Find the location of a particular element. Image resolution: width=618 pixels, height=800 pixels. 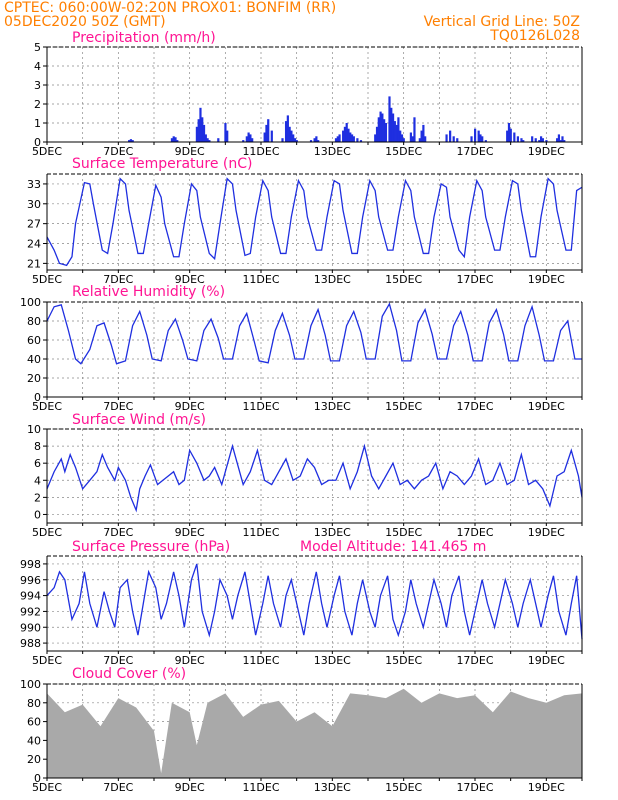

y-tick-label: 988 is located at coordinates (30, 643).